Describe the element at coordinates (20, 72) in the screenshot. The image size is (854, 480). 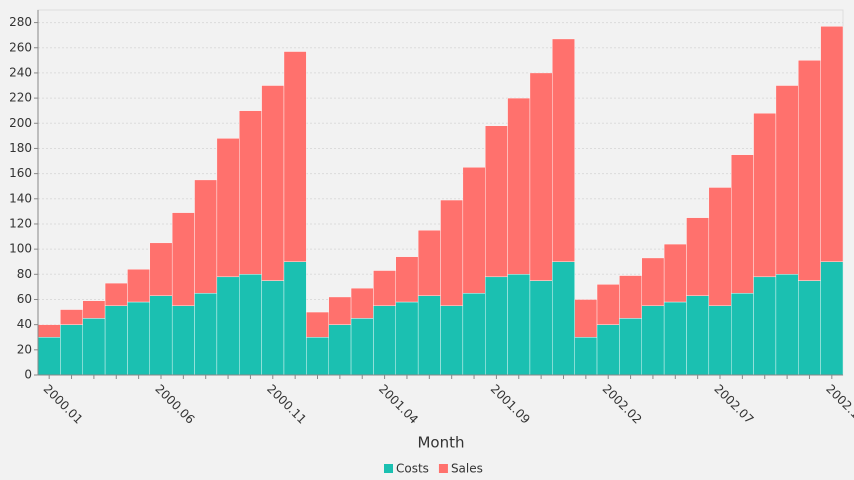
I see `y-tick-label: 240` at that location.